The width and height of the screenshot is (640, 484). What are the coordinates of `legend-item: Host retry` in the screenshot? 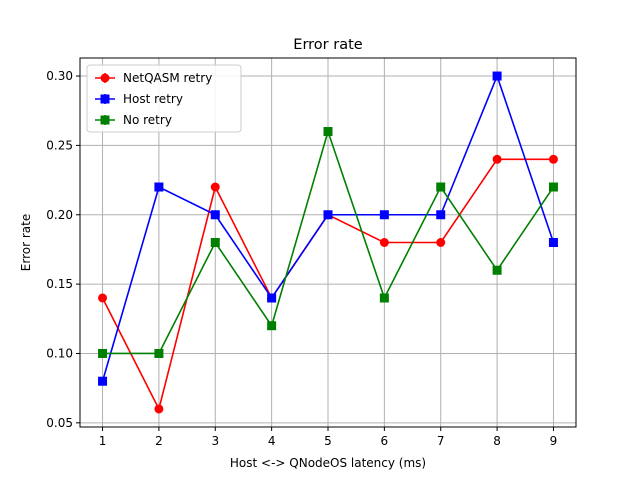 It's located at (139, 99).